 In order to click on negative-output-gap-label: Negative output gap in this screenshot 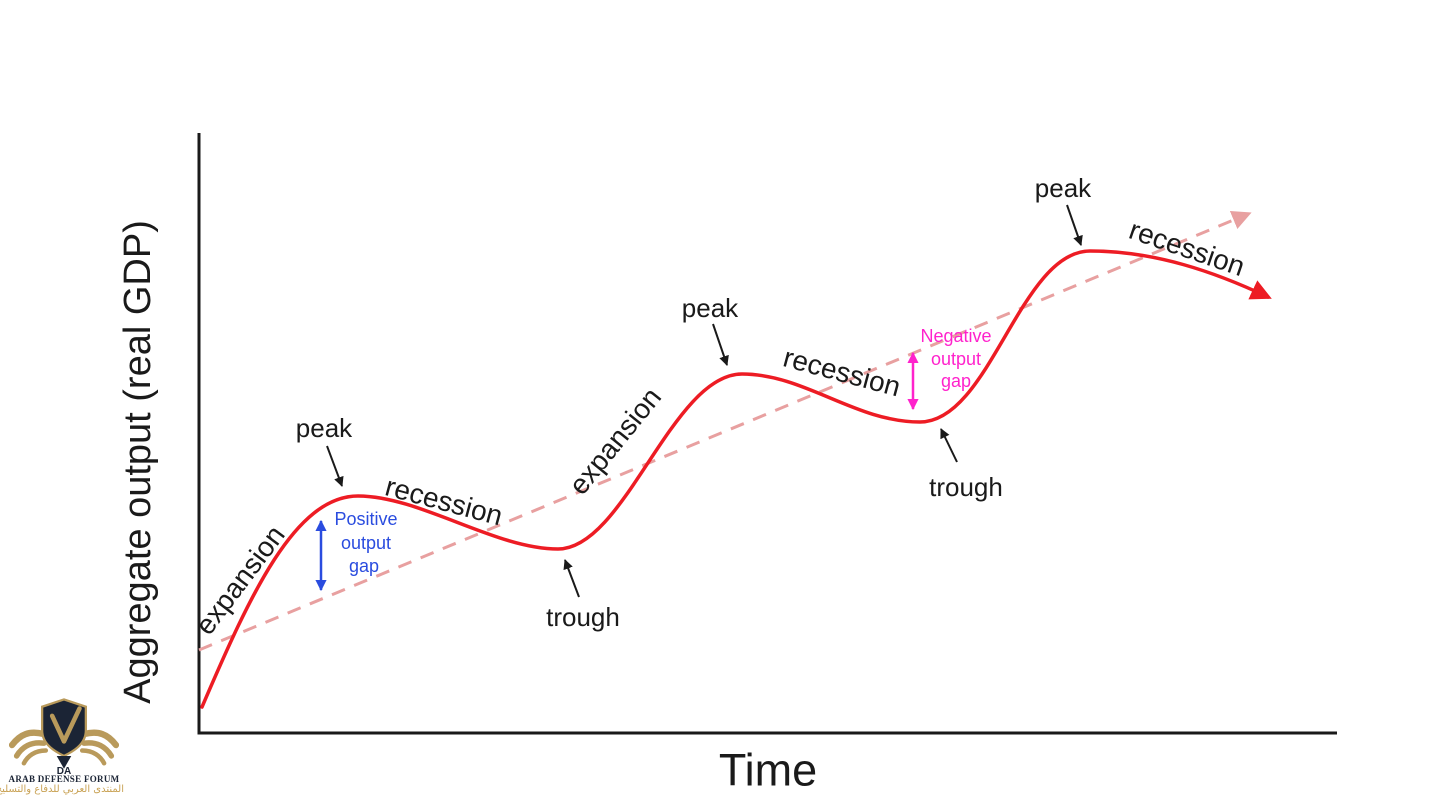, I will do `click(955, 358)`.